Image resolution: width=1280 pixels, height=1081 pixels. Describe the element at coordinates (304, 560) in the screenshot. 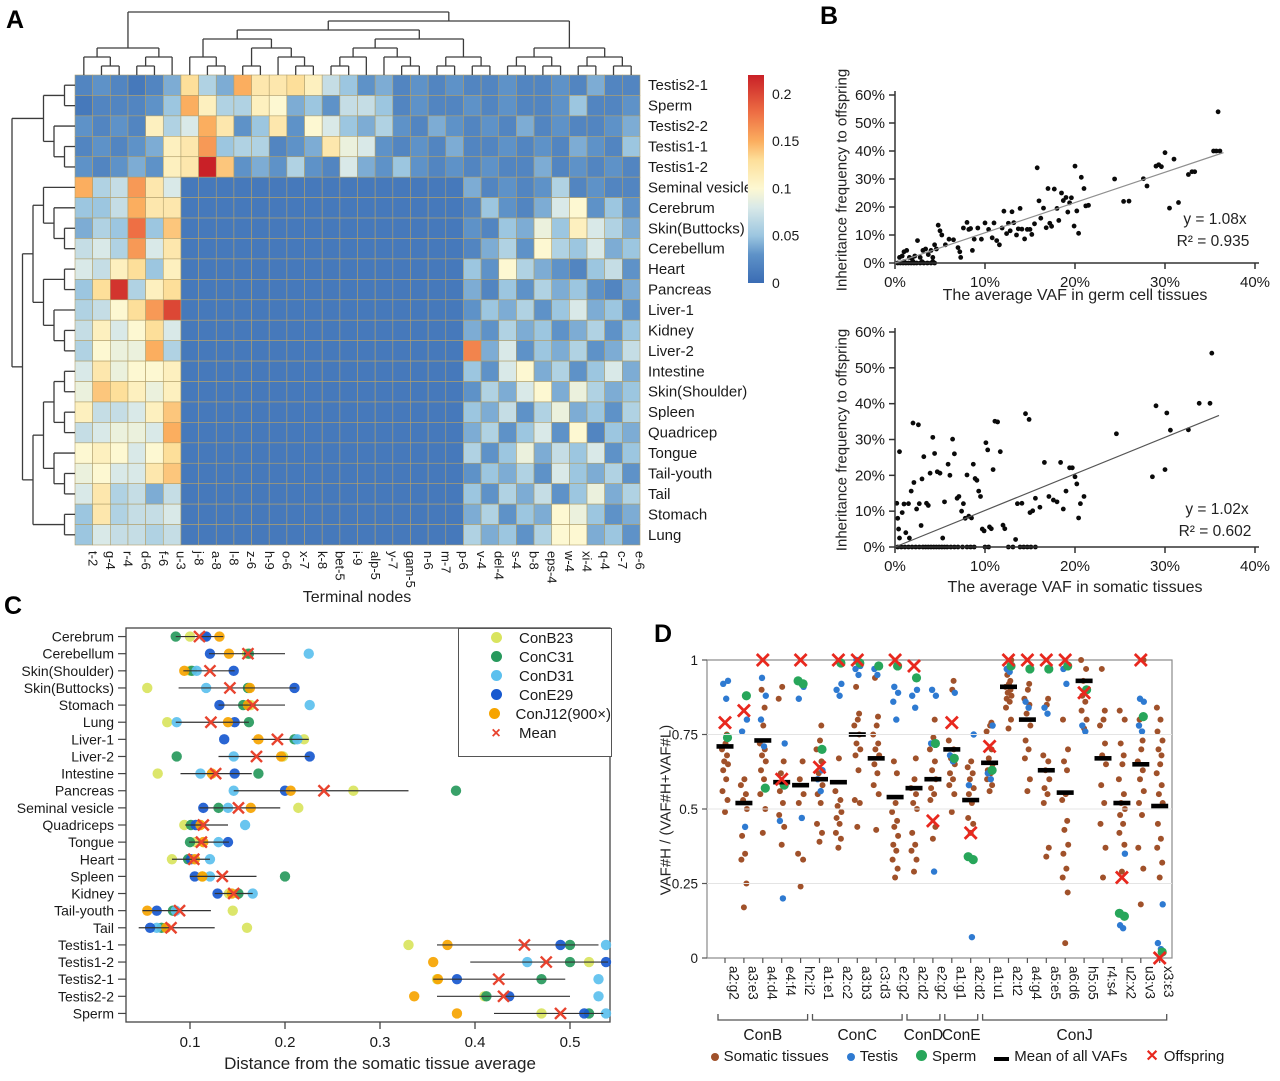

I see `heatmap-col-label: x-7` at that location.